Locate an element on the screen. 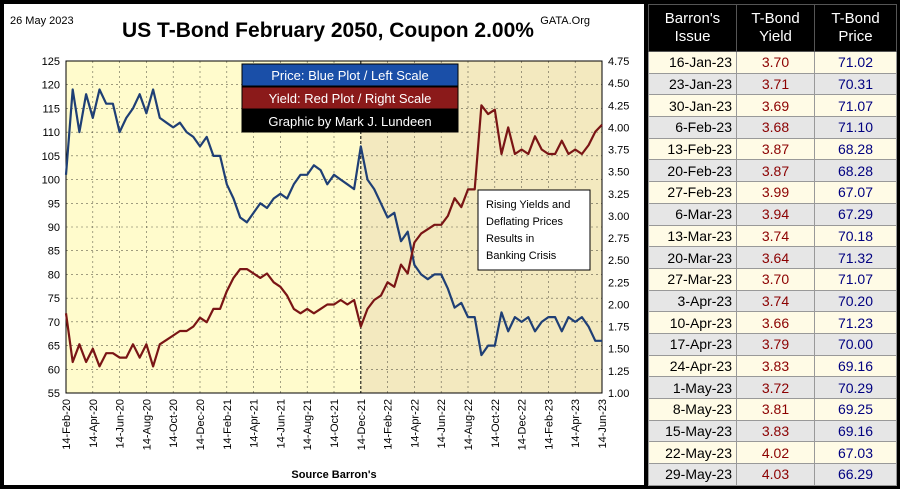 The height and width of the screenshot is (489, 900). y-left-tick-label: 105 is located at coordinates (51, 157).